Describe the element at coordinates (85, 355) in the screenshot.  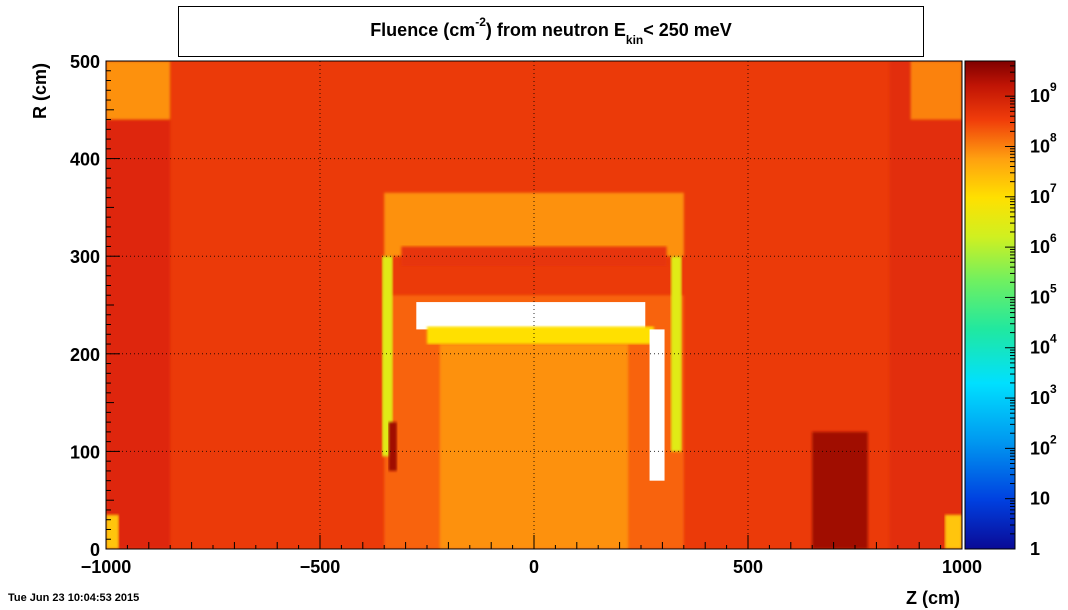
I see `y-tick-label: 200` at that location.